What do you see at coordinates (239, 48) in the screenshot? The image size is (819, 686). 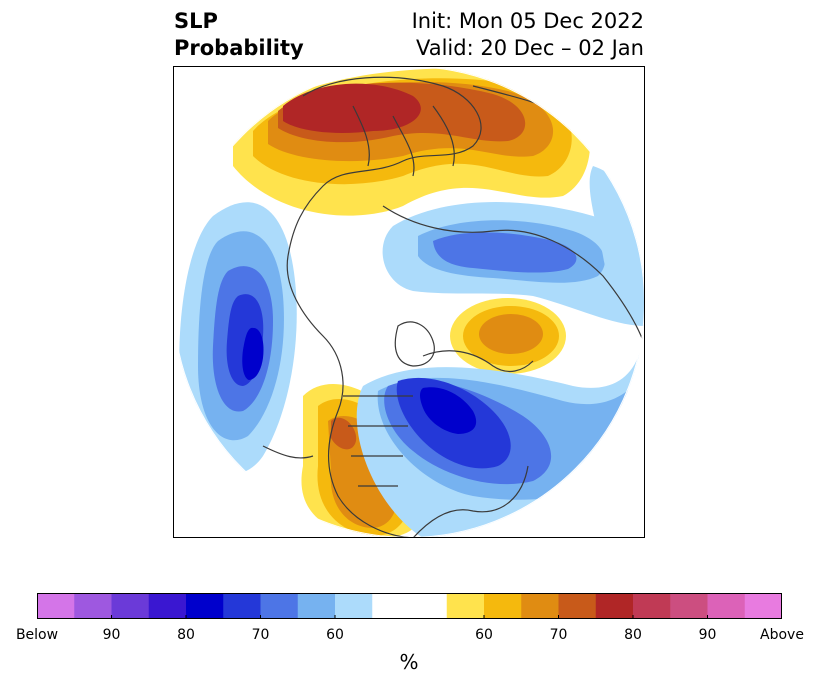 I see `title-subtitle: Probability` at bounding box center [239, 48].